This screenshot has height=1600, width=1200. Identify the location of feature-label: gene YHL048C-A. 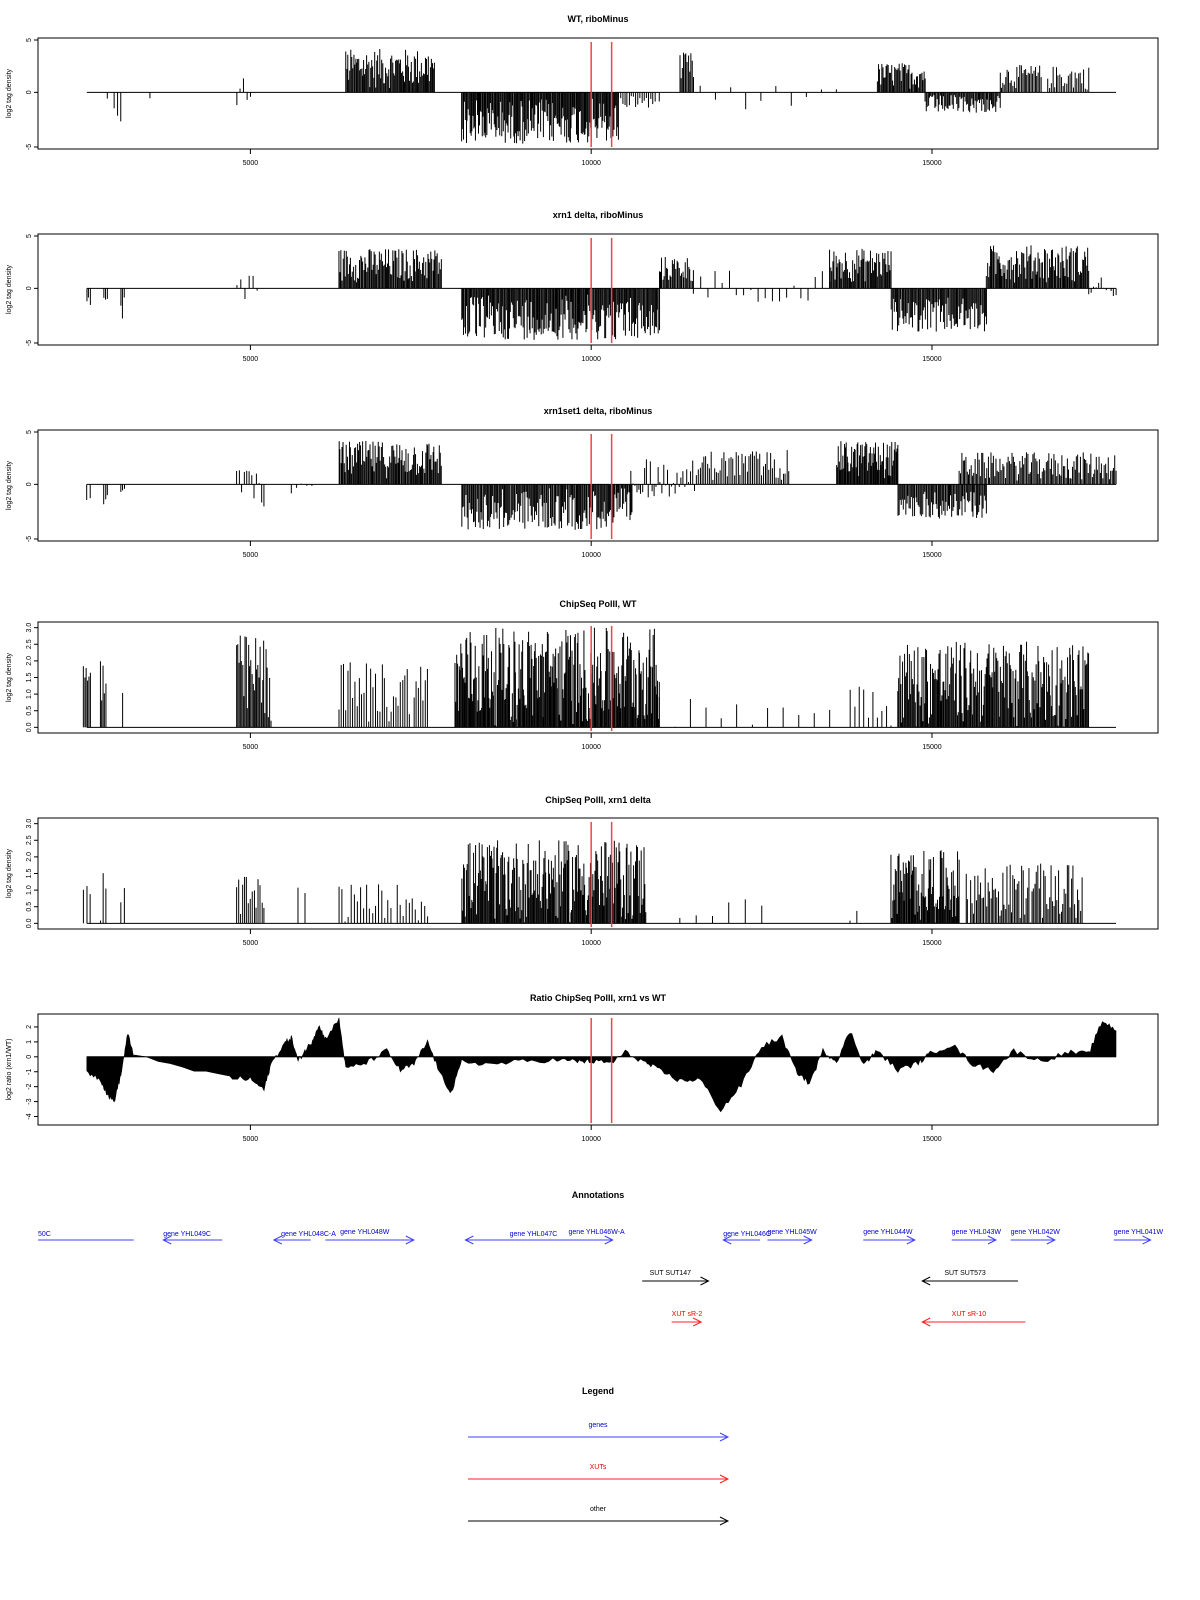
(308, 1234).